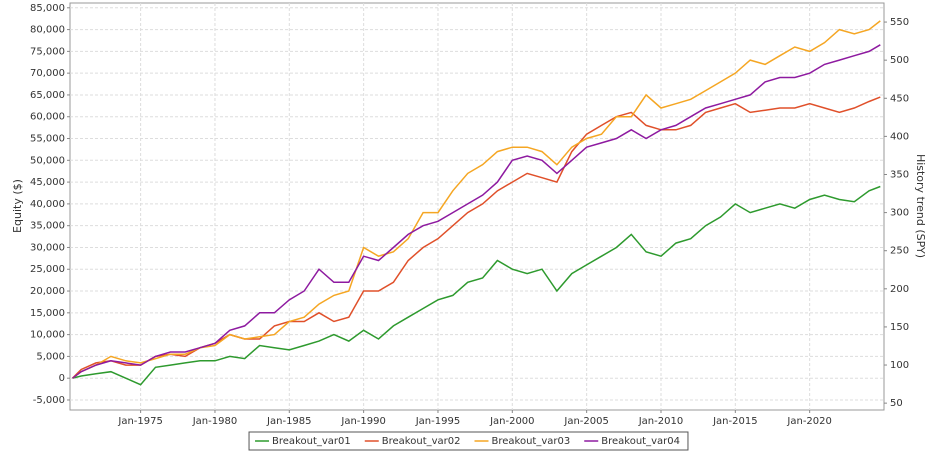 The width and height of the screenshot is (937, 455). What do you see at coordinates (640, 441) in the screenshot?
I see `legend-label: Breakout_var04` at bounding box center [640, 441].